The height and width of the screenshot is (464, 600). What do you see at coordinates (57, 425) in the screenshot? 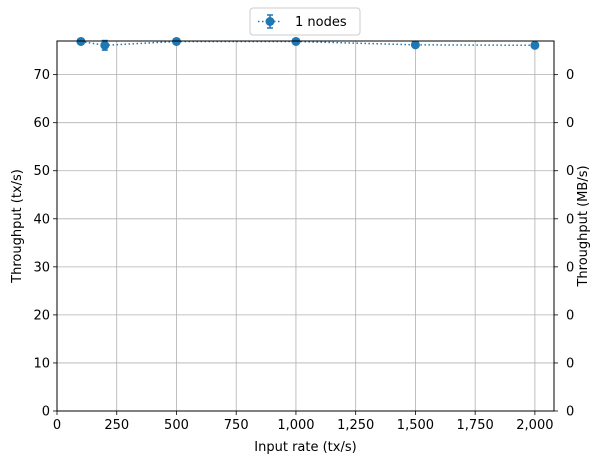
I see `x-tick-label: 0` at bounding box center [57, 425].